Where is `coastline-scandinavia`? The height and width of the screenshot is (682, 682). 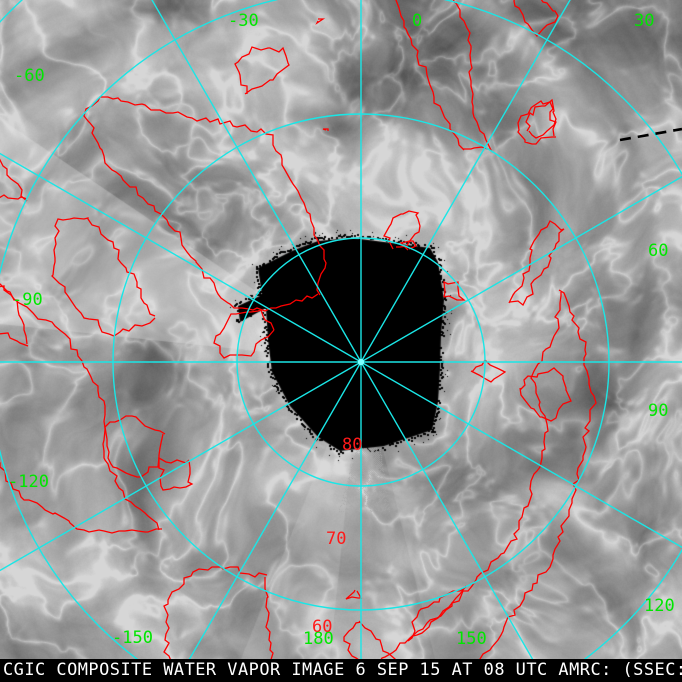 coastline-scandinavia is located at coordinates (444, 76).